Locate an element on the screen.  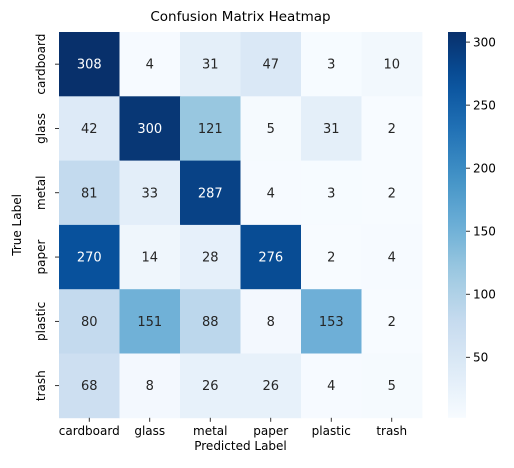
cell-value-label: 80 is located at coordinates (89, 322).